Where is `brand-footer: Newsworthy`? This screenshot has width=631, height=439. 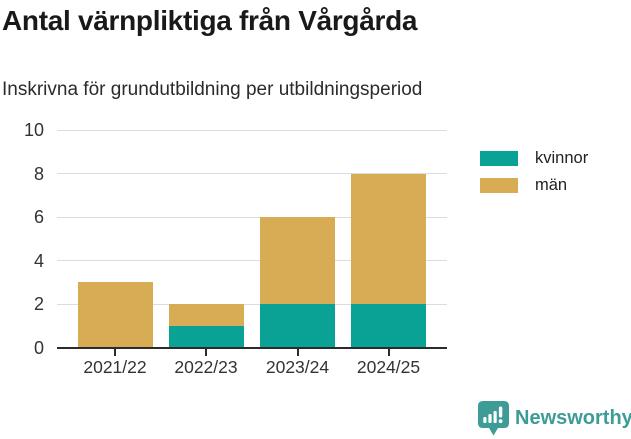
brand-footer: Newsworthy is located at coordinates (554, 418).